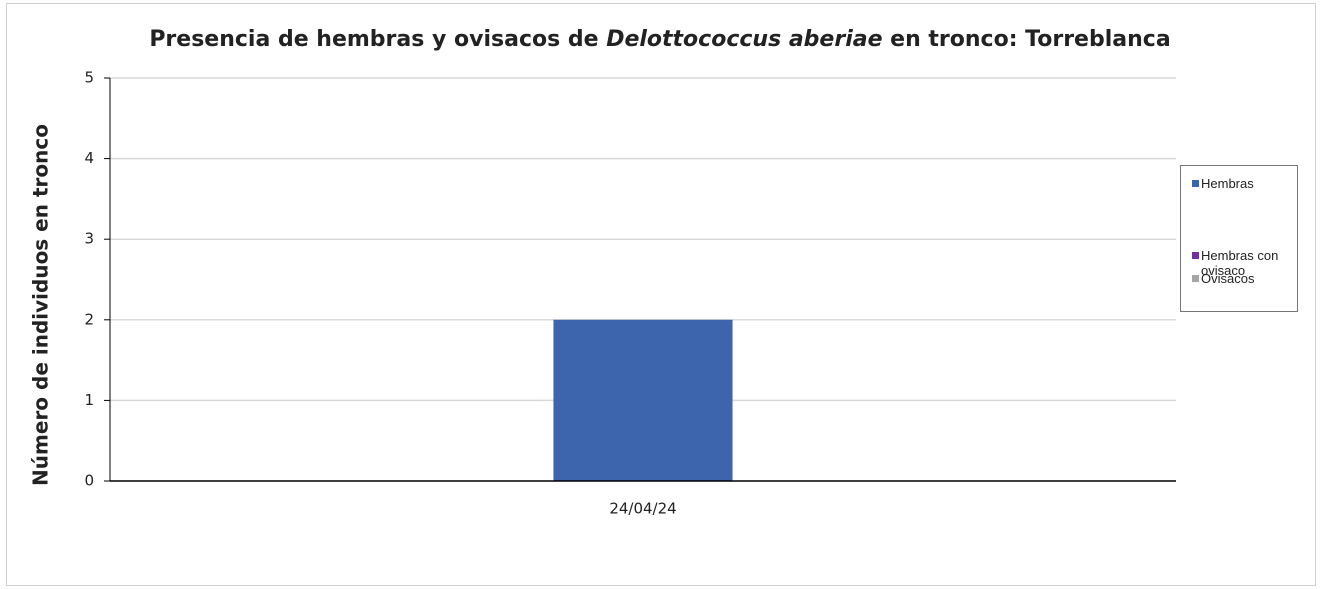  What do you see at coordinates (89, 78) in the screenshot?
I see `y-tick-label: 5` at bounding box center [89, 78].